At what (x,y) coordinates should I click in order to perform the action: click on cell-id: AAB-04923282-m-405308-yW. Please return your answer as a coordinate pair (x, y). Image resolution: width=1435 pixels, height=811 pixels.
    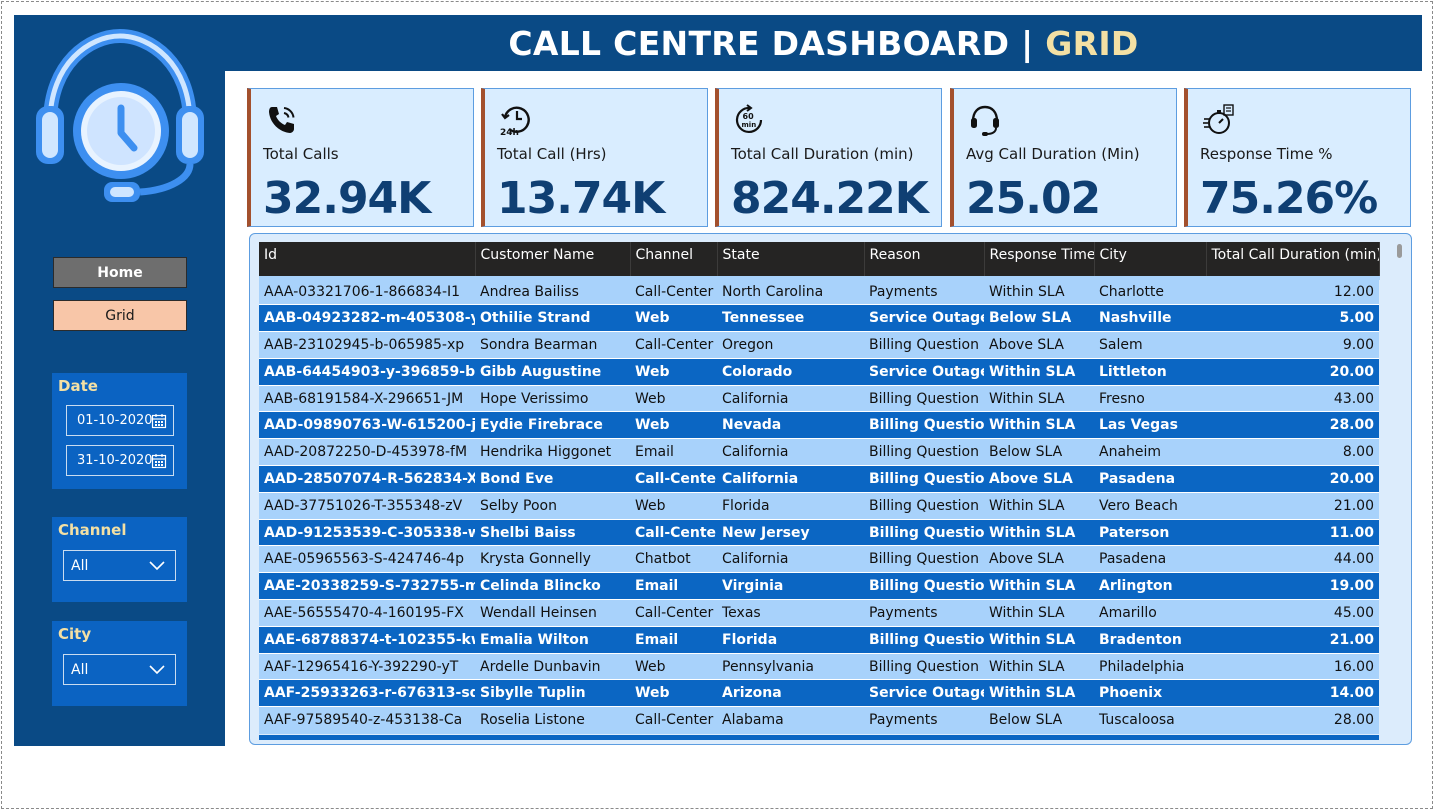
    Looking at the image, I should click on (367, 318).